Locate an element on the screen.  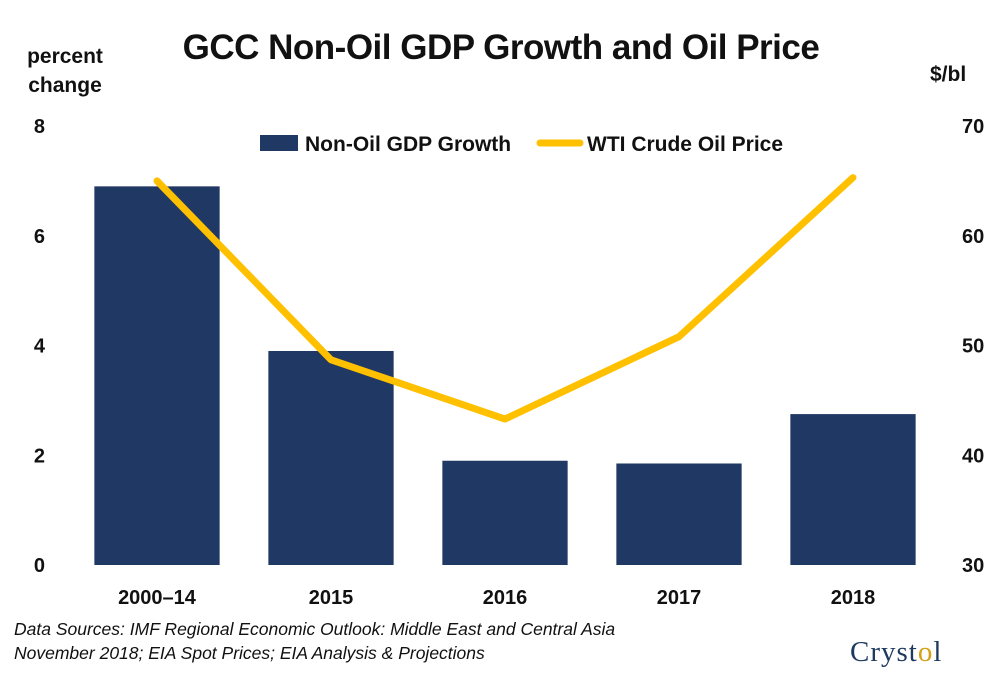
crystol-logo: Crystol is located at coordinates (896, 652).